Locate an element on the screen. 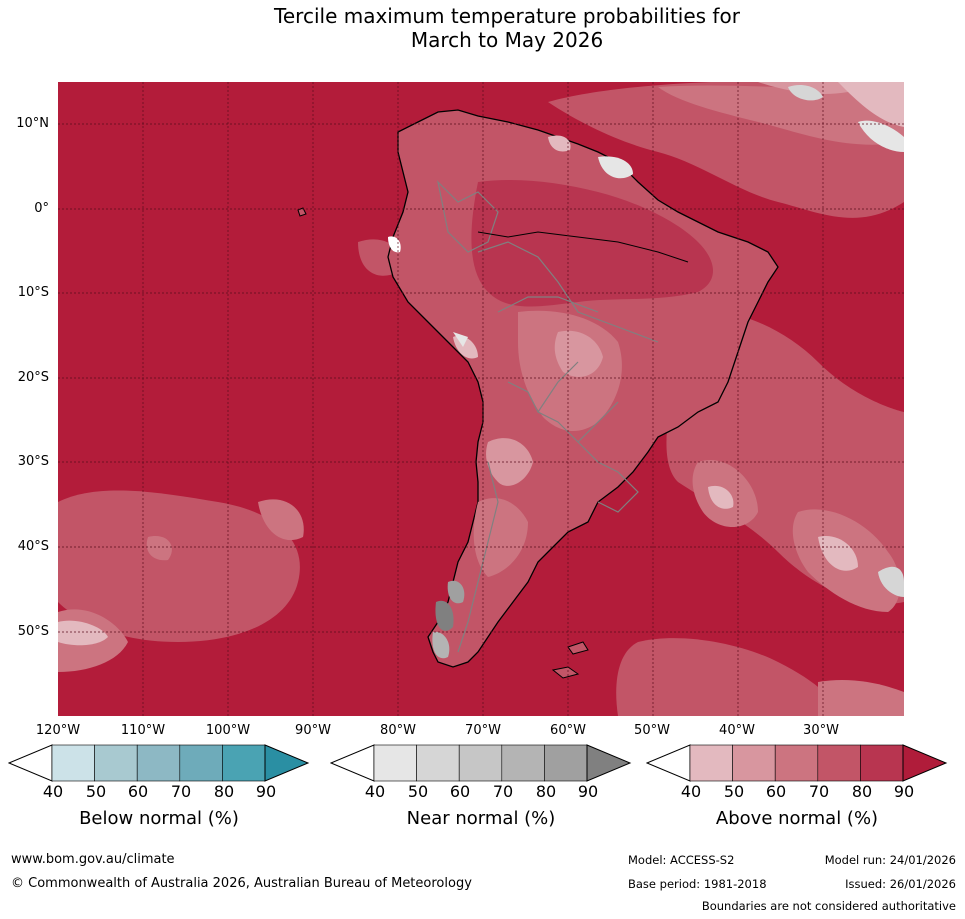 Image resolution: width=965 pixels, height=919 pixels. lon-label-60w: 60°W is located at coordinates (568, 730).